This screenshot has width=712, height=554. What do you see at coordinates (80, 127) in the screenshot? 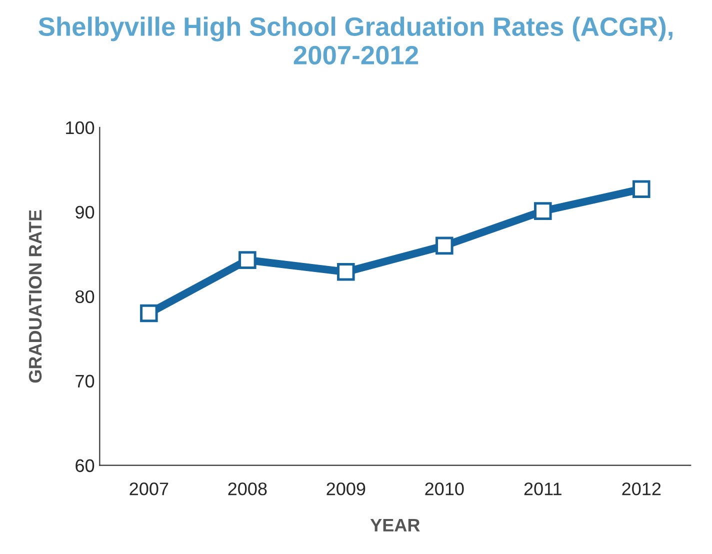
I see `y-tick-label: 100` at bounding box center [80, 127].